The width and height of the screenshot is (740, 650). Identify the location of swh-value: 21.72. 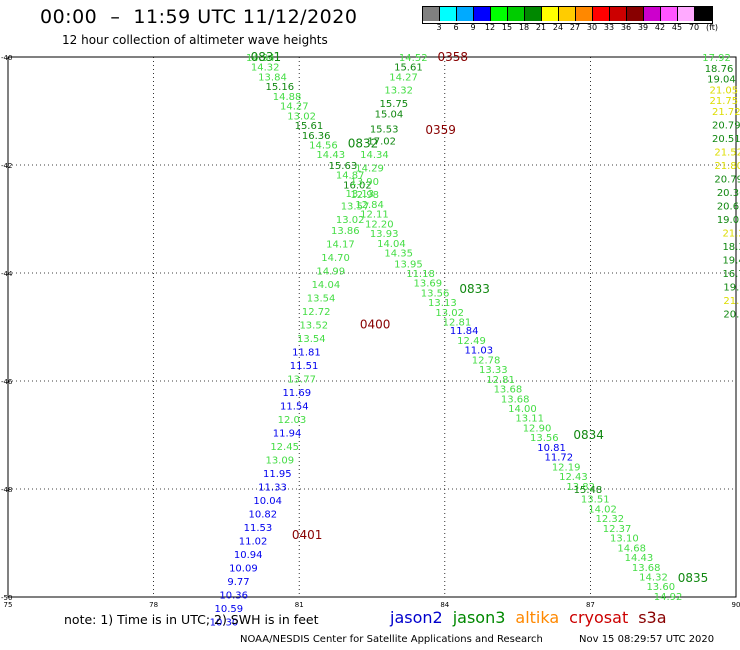
(726, 112).